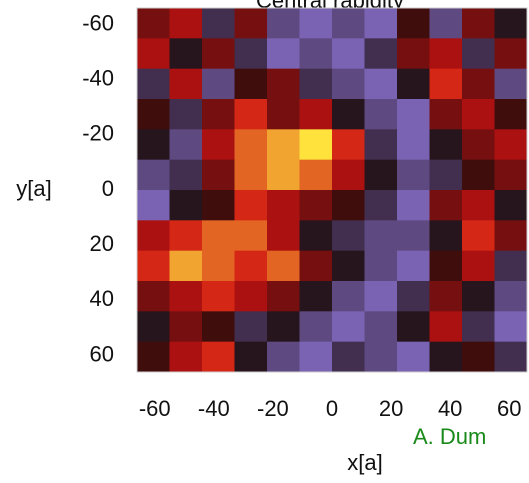 Image resolution: width=529 pixels, height=483 pixels. What do you see at coordinates (98, 78) in the screenshot?
I see `y-tick-label: -40` at bounding box center [98, 78].